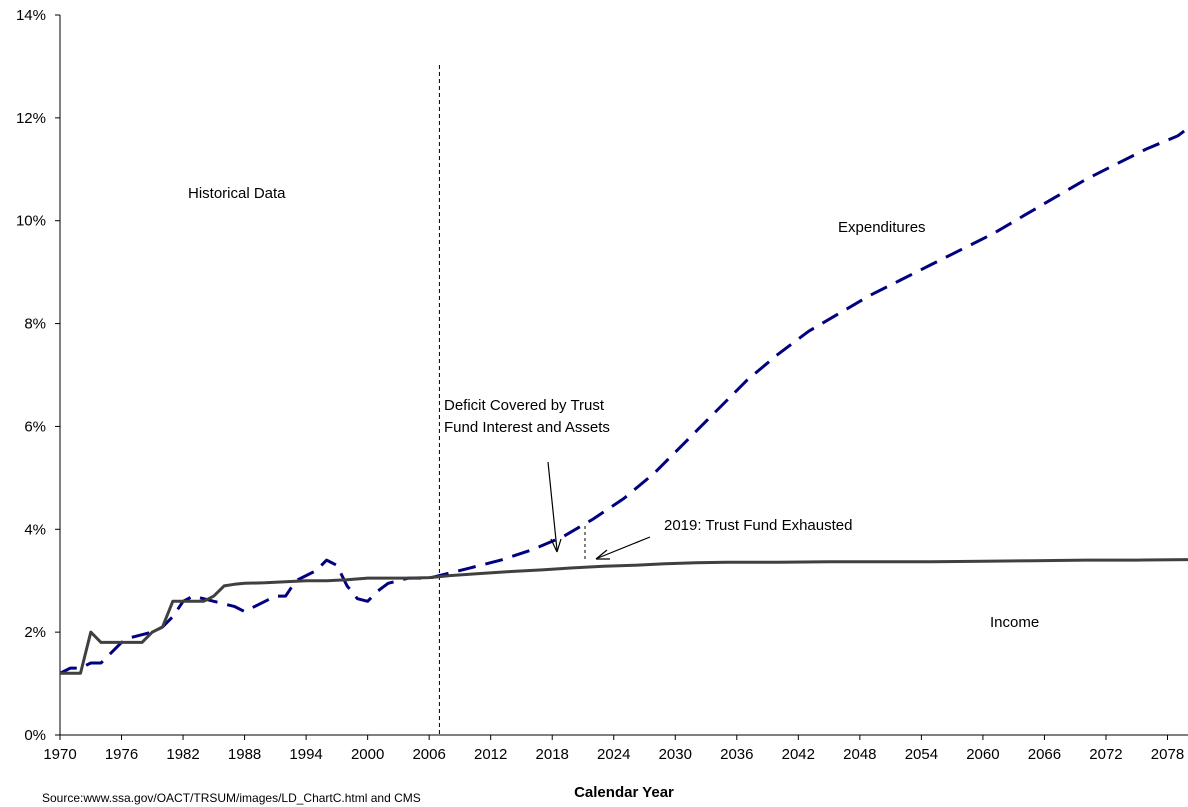  I want to click on annotation-income: Income, so click(1014, 622).